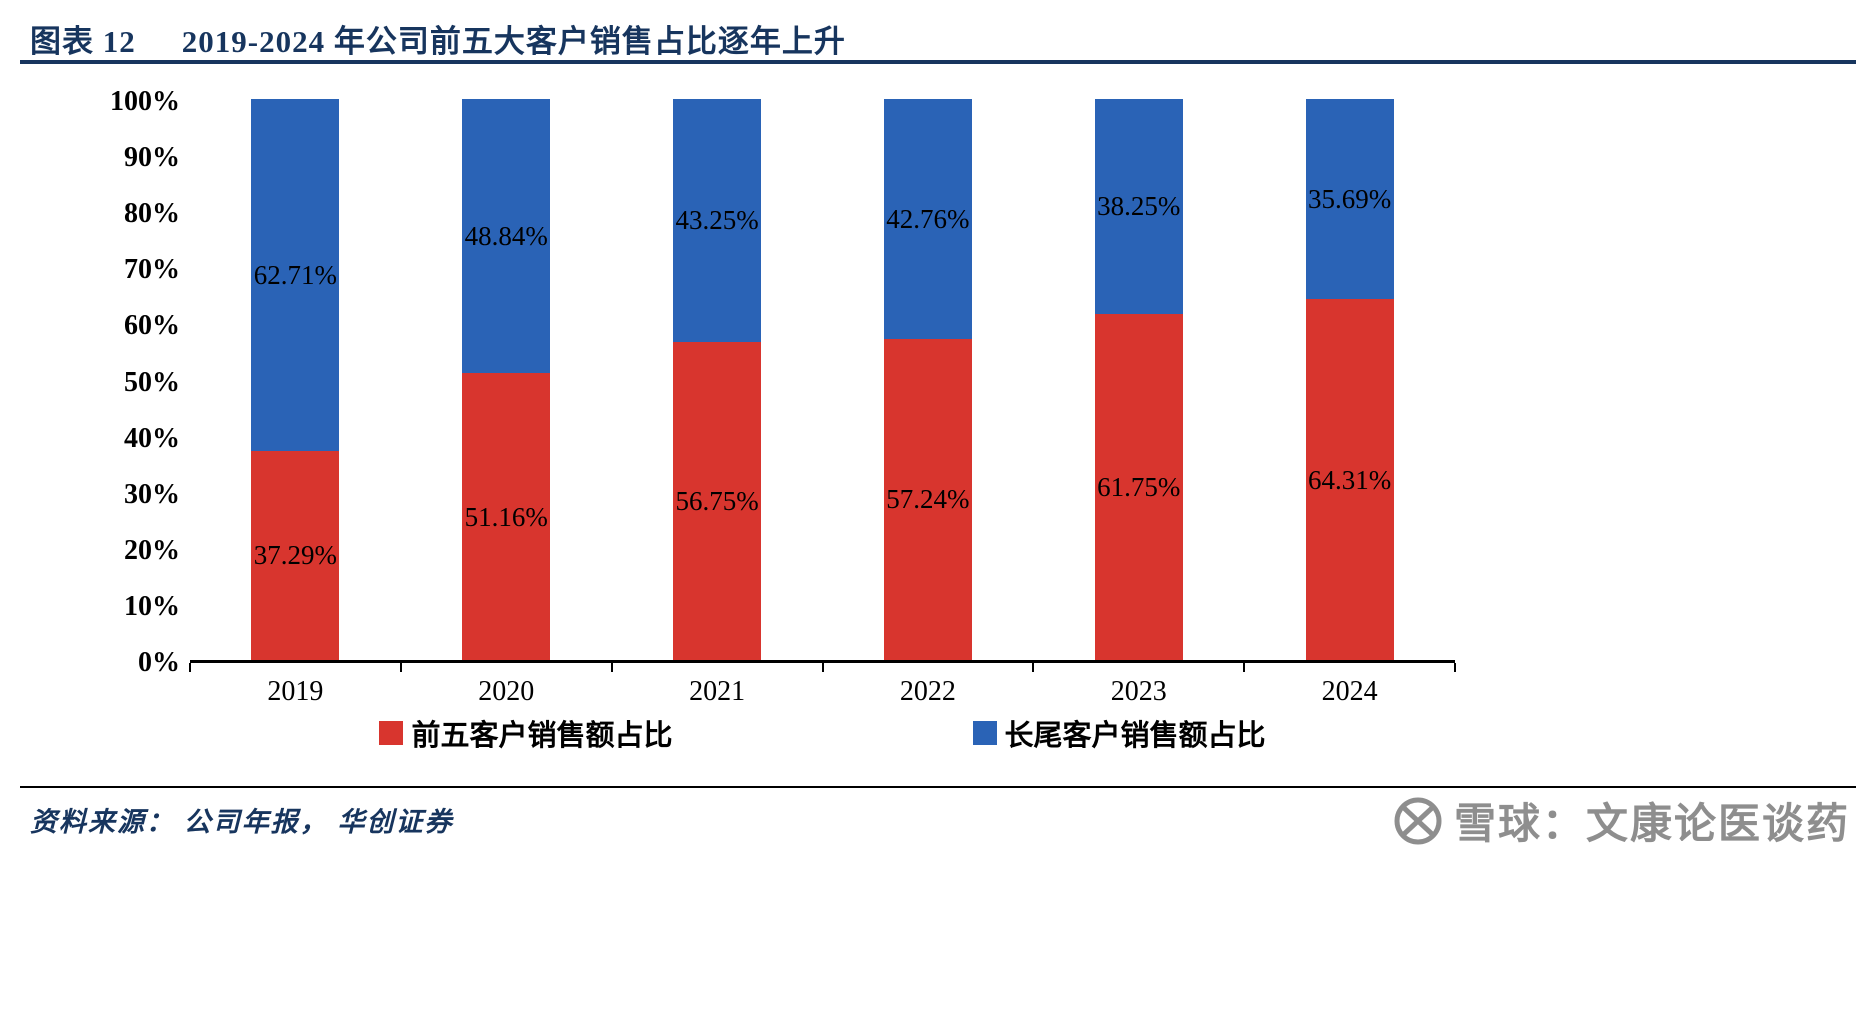 The image size is (1876, 1032). I want to click on value-label: 64.31%, so click(1349, 479).